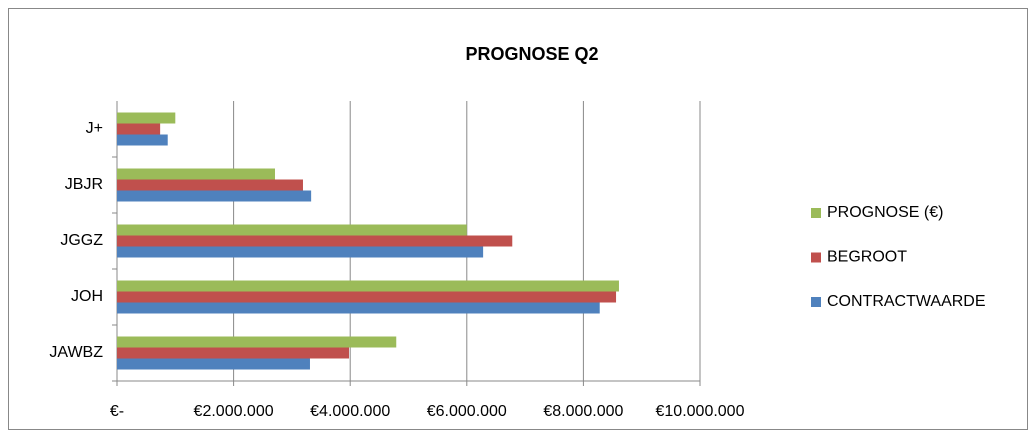  Describe the element at coordinates (94, 128) in the screenshot. I see `y-tick-label: J+` at that location.